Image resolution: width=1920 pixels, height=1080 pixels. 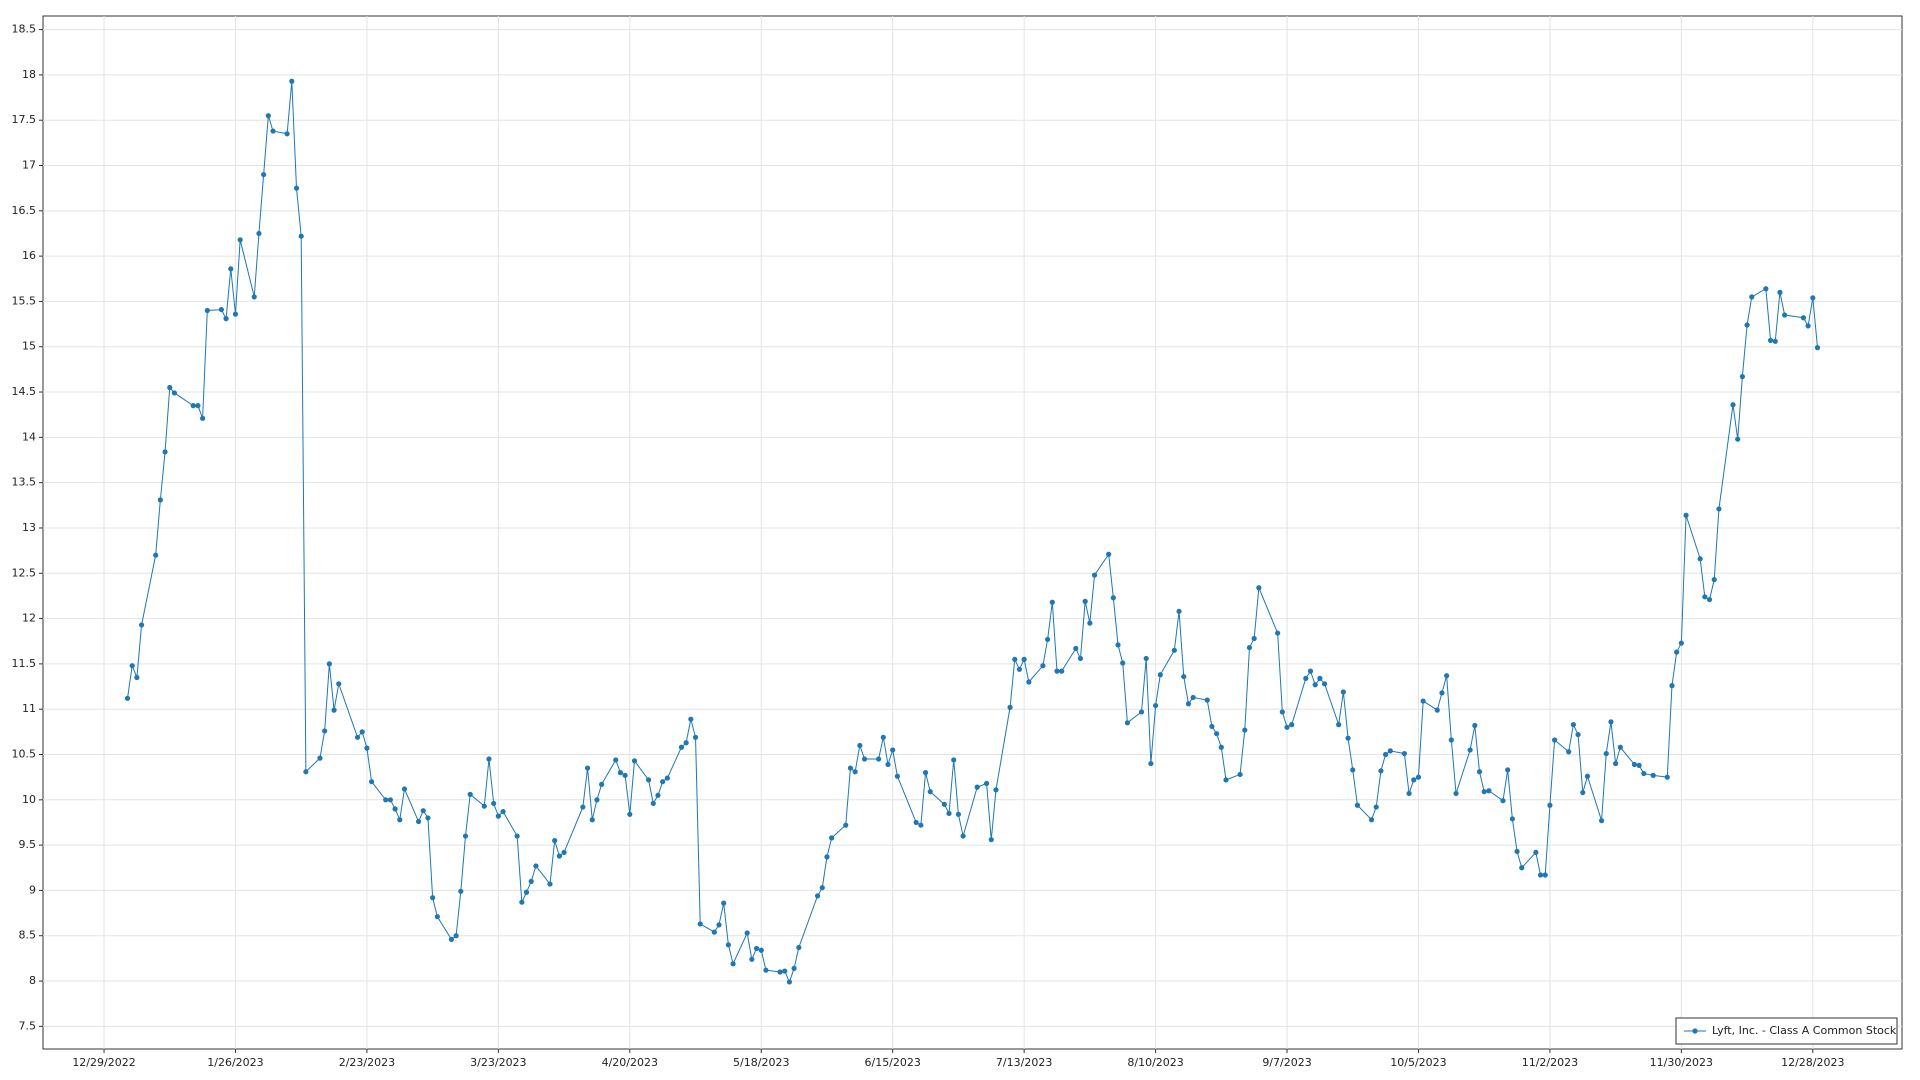 I want to click on x-tick-label: 3/23/2023, so click(x=498, y=1062).